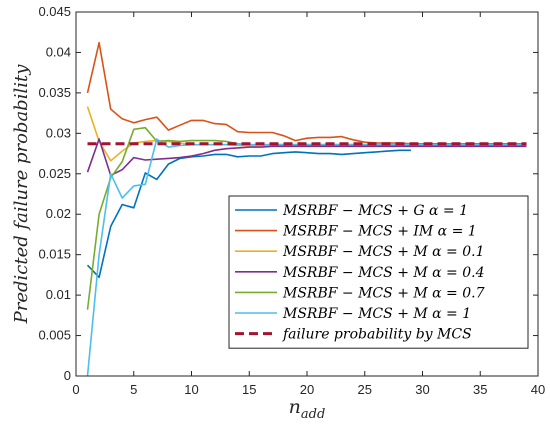 Image resolution: width=550 pixels, height=427 pixels. What do you see at coordinates (377, 335) in the screenshot?
I see `legend-entry-7: failure probability by MCS` at bounding box center [377, 335].